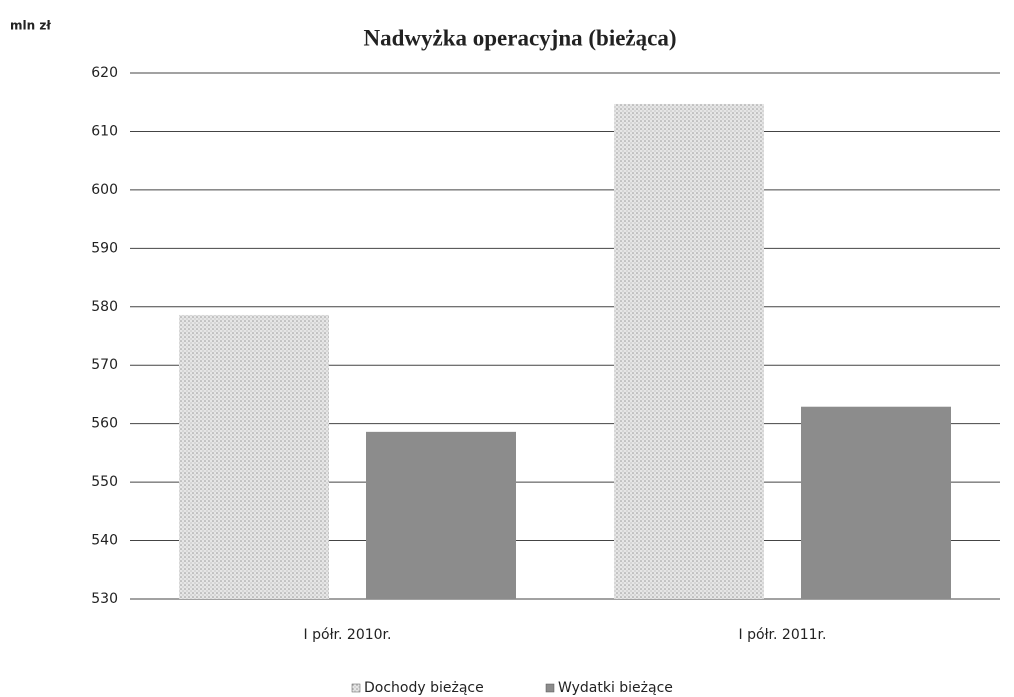 The height and width of the screenshot is (697, 1014). Describe the element at coordinates (104, 248) in the screenshot. I see `y-tick-label: 590` at that location.